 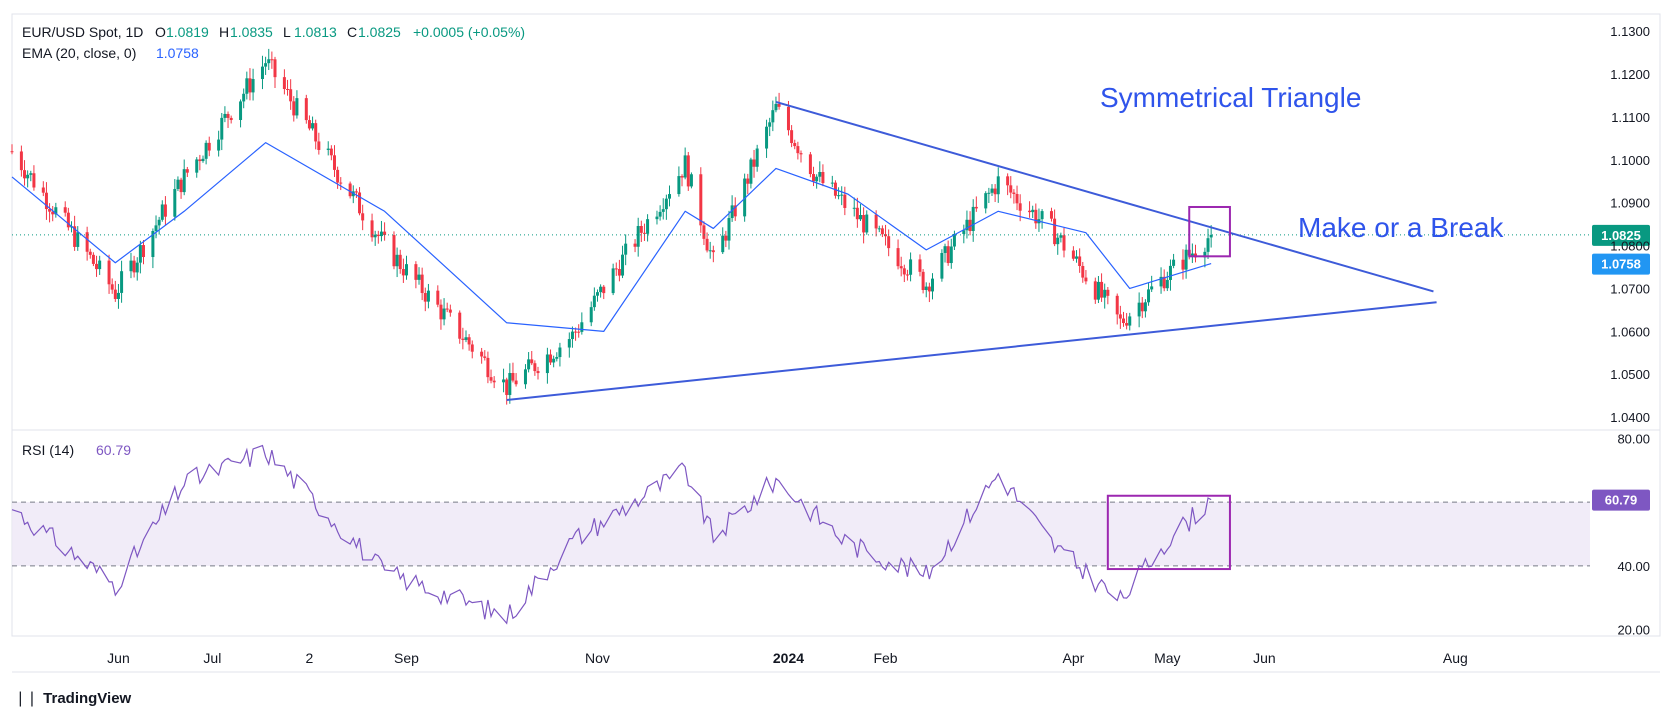 What do you see at coordinates (1401, 227) in the screenshot?
I see `annotation-break: Make or a Break` at bounding box center [1401, 227].